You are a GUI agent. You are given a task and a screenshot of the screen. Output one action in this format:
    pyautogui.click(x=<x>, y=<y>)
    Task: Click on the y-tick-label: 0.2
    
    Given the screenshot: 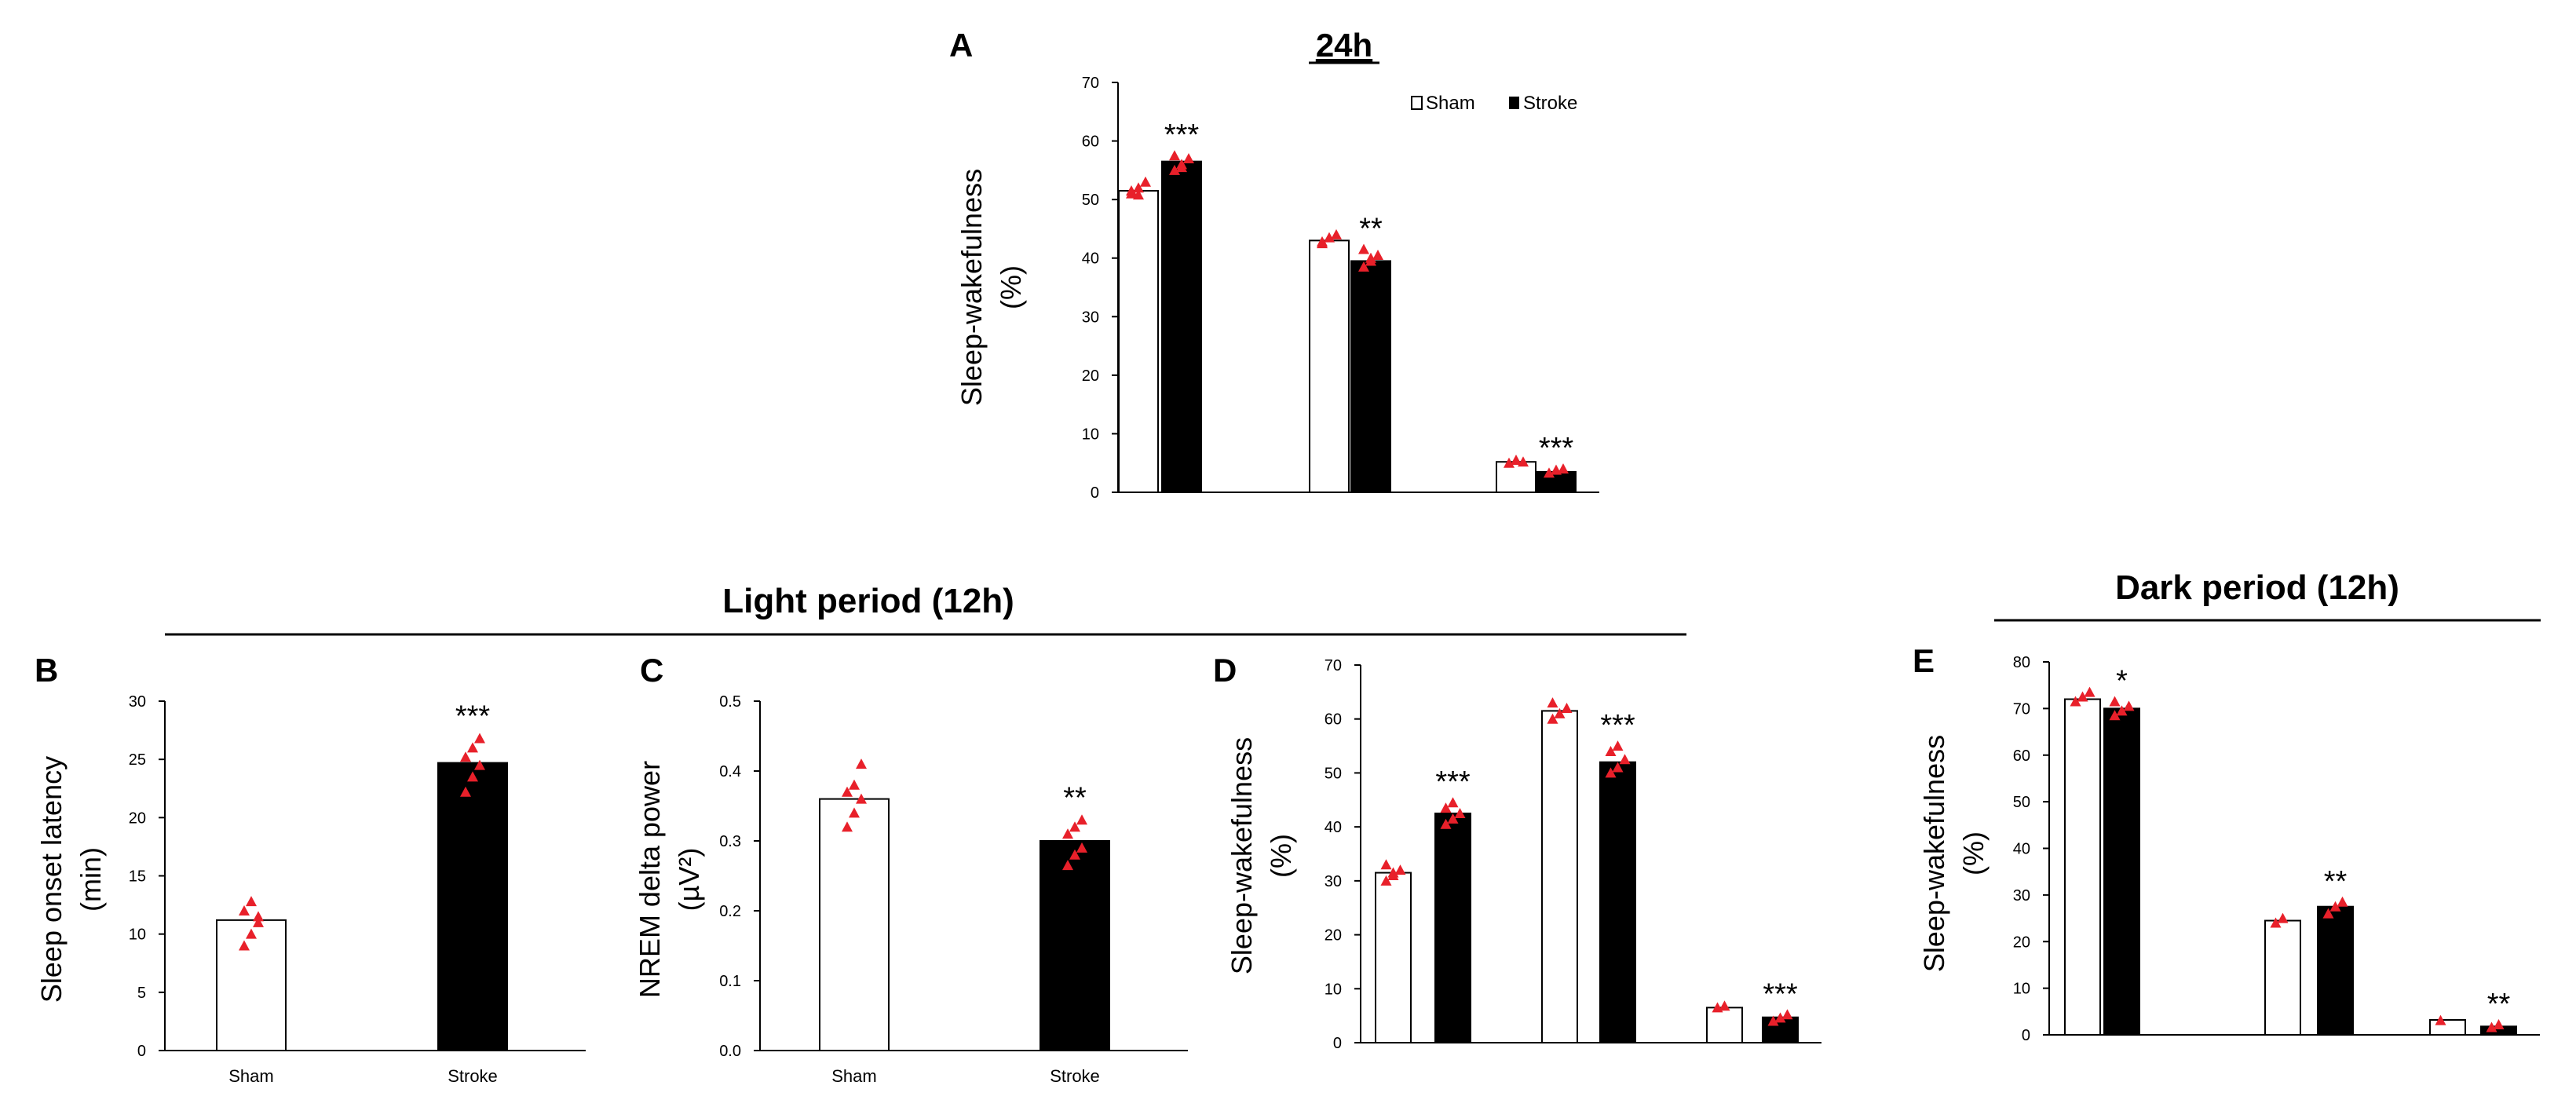 What is the action you would take?
    pyautogui.click(x=730, y=911)
    